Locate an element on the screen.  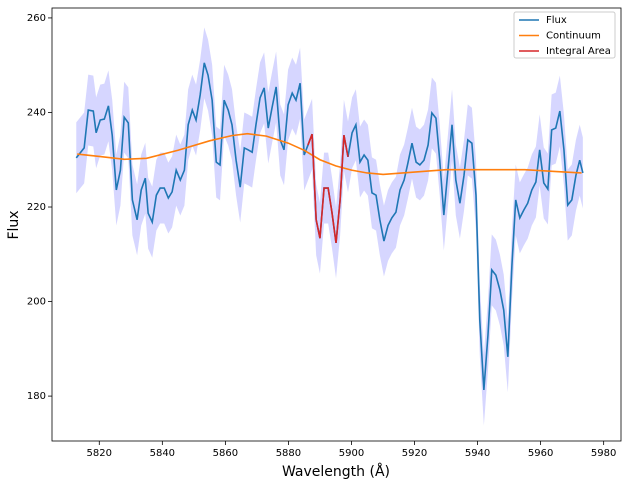
y-axis-label: Flux is located at coordinates (14, 224).